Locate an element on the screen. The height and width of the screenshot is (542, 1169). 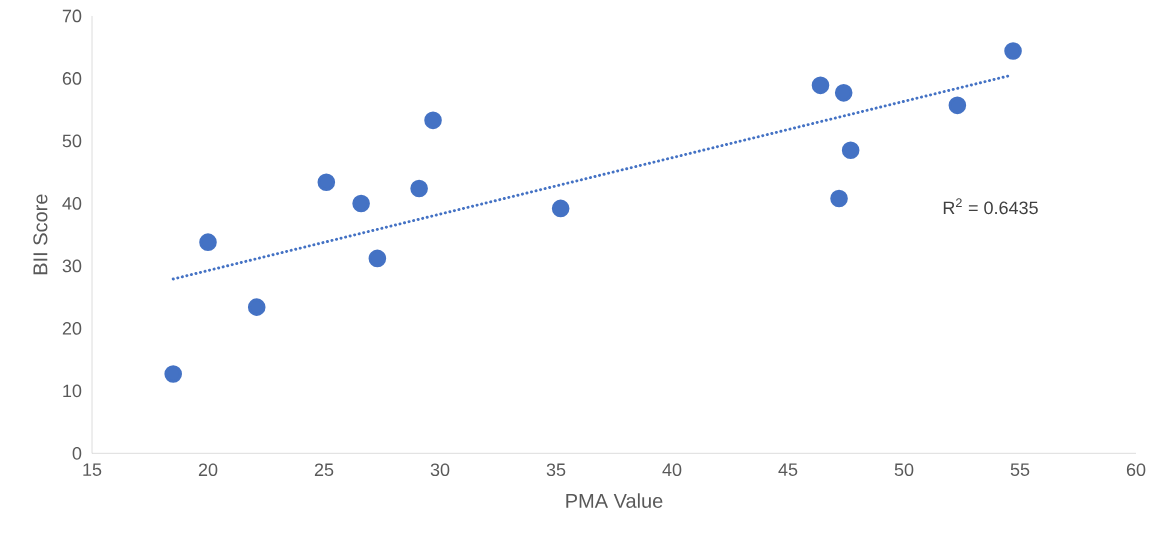
y-axis-title: BII Score is located at coordinates (40, 234).